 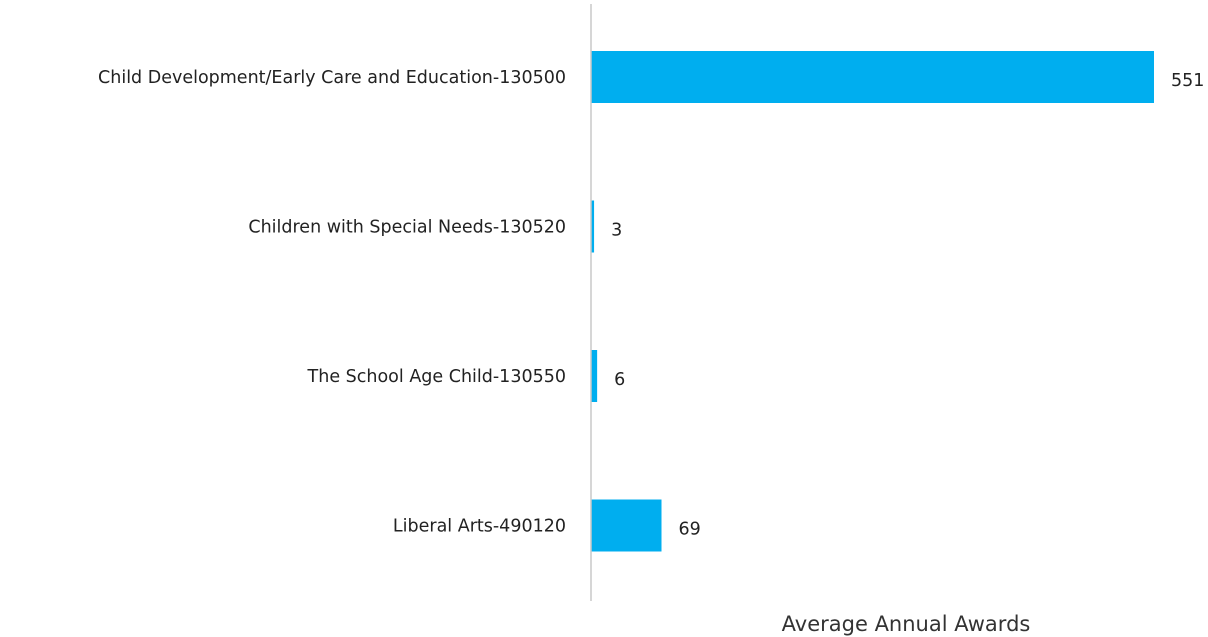 What do you see at coordinates (407, 228) in the screenshot?
I see `category-label-1: Children with Special Needs-130520` at bounding box center [407, 228].